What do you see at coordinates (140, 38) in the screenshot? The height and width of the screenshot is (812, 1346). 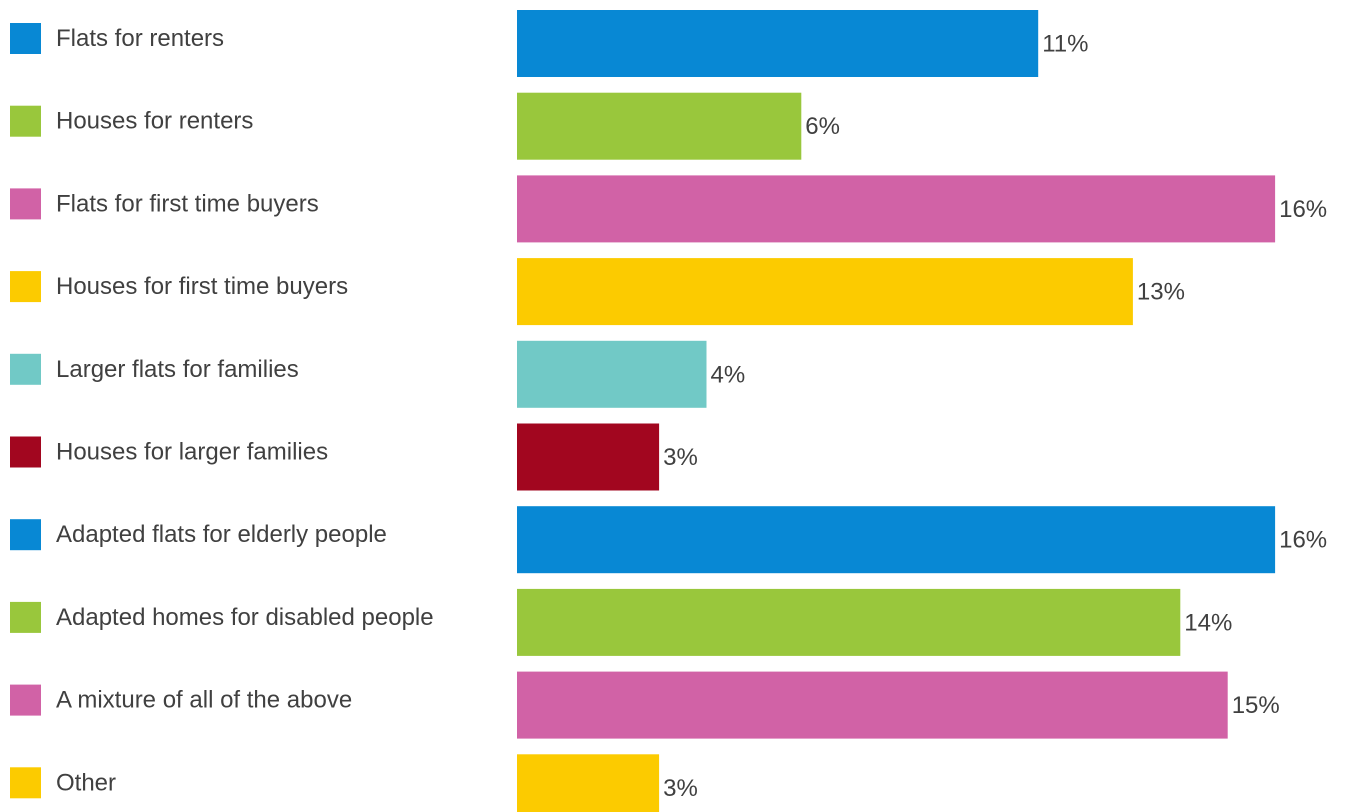 I see `legend-label: Flats for renters` at bounding box center [140, 38].